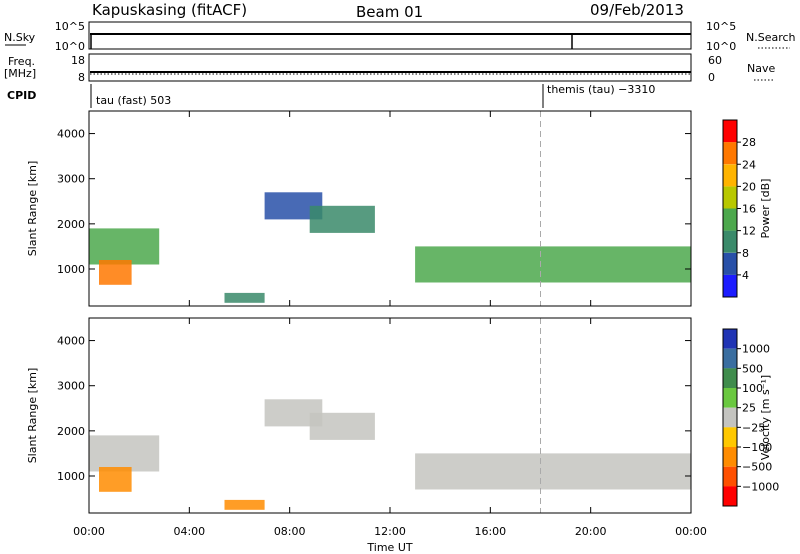 This screenshot has width=800, height=554. Describe the element at coordinates (78, 60) in the screenshot. I see `freq-tick-top: 18` at that location.